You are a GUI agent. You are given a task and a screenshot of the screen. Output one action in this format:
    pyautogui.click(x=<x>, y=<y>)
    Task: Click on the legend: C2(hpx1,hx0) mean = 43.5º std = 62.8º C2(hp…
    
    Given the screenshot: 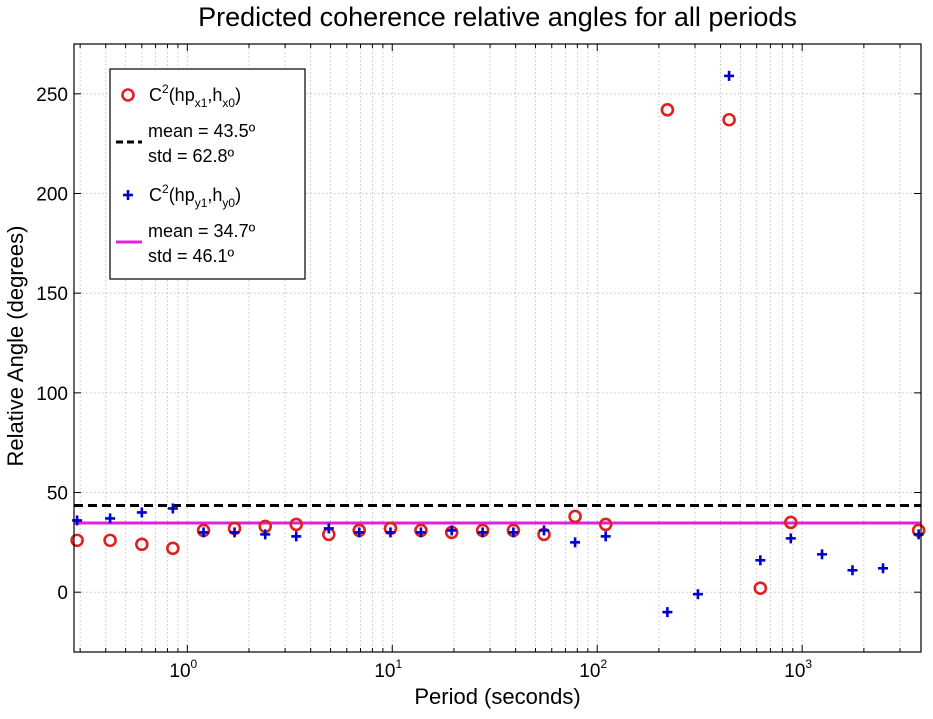 What is the action you would take?
    pyautogui.click(x=207, y=174)
    